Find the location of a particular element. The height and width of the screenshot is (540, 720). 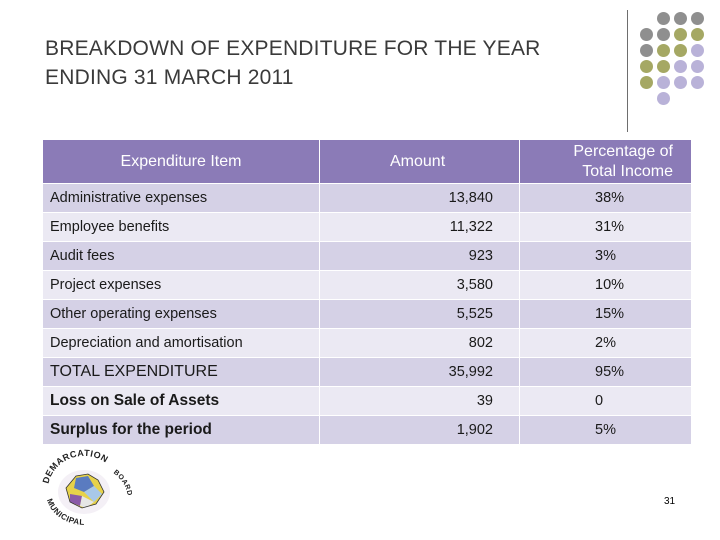

cell-item: Surplus for the period is located at coordinates (181, 430).